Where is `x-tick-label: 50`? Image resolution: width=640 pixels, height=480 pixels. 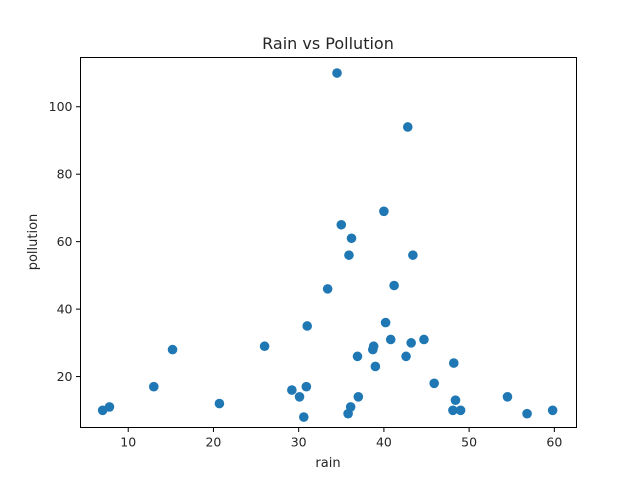 x-tick-label: 50 is located at coordinates (469, 442).